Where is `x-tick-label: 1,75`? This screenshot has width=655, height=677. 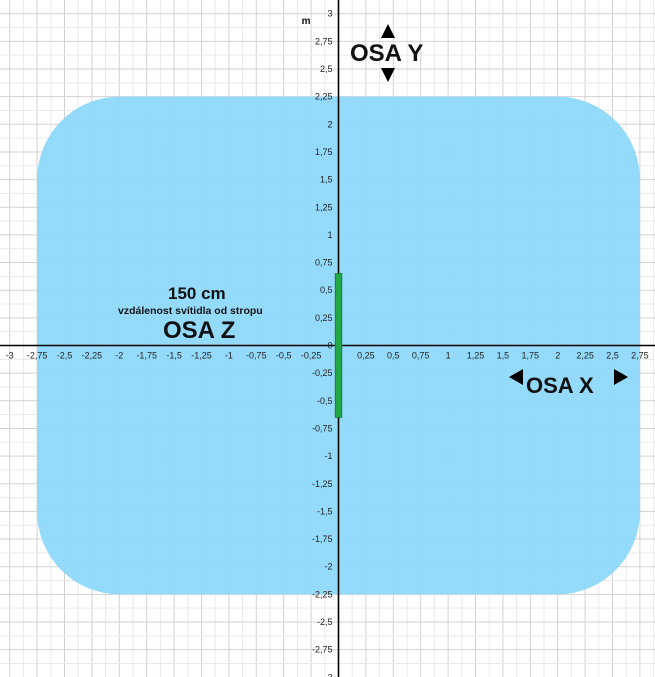 x-tick-label: 1,75 is located at coordinates (531, 356).